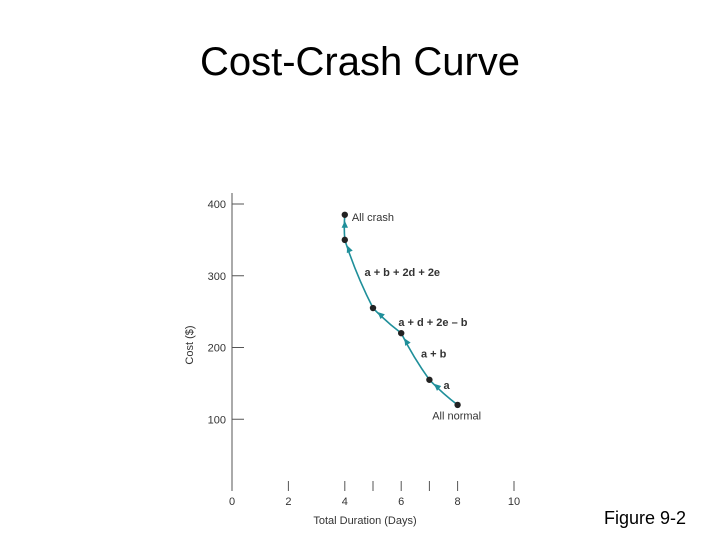  What do you see at coordinates (401, 502) in the screenshot?
I see `x-tick-label: 6` at bounding box center [401, 502].